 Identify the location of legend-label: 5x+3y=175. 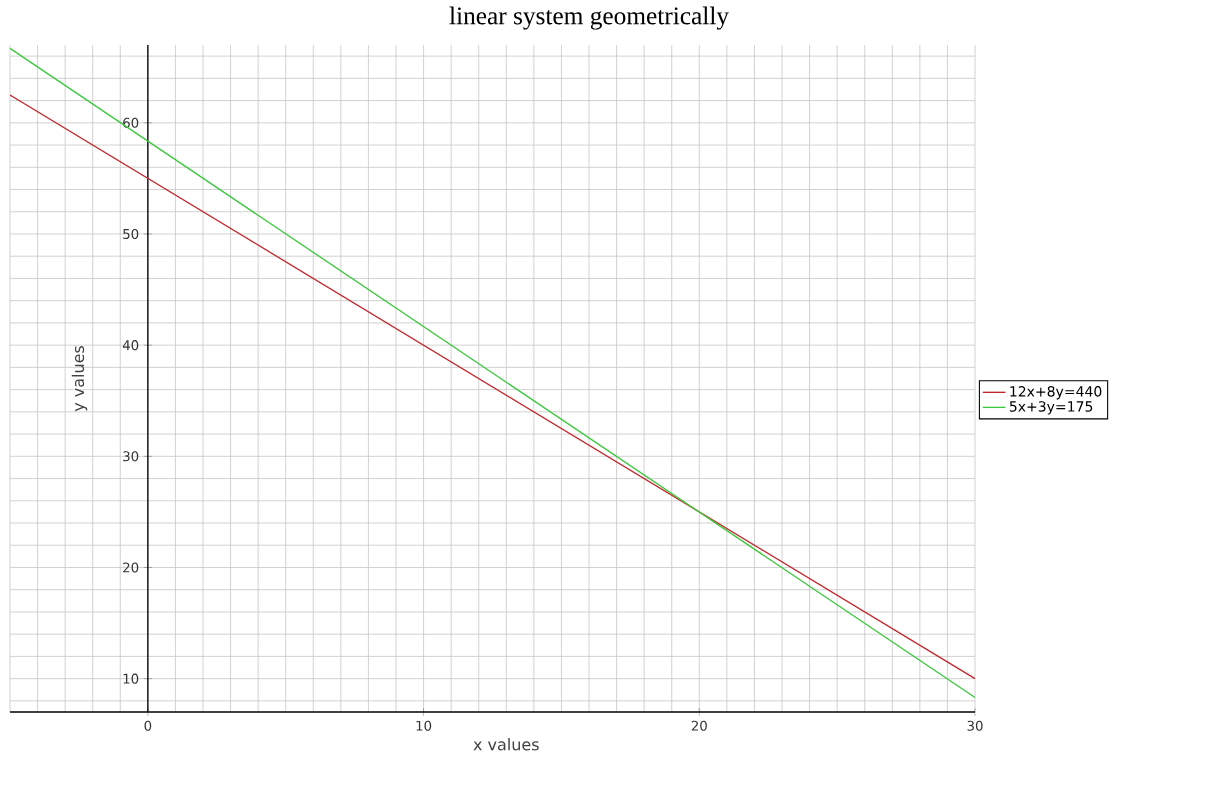
(1051, 408).